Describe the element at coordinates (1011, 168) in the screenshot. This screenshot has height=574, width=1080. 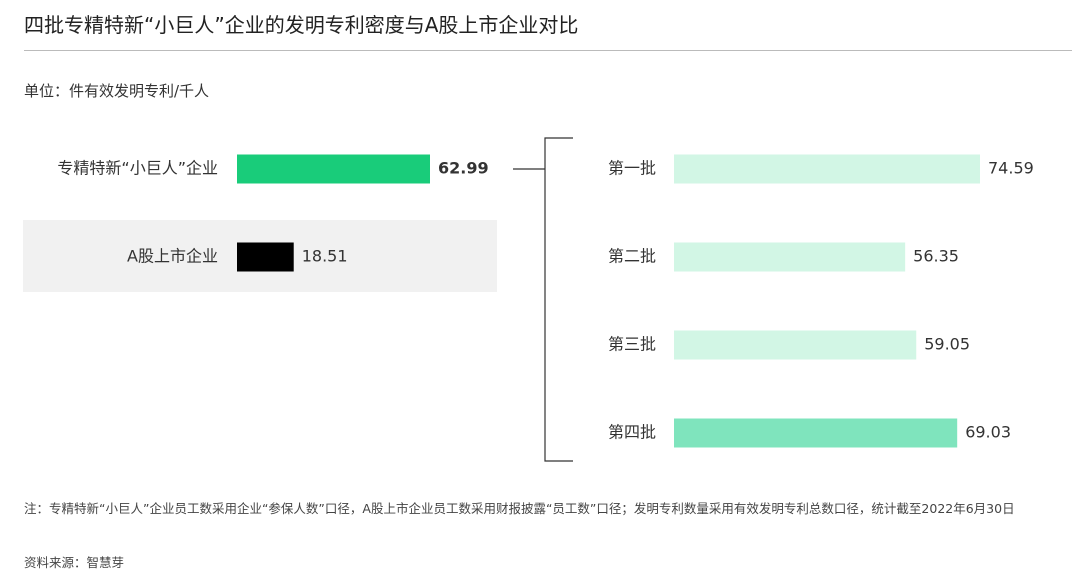
I see `value-label: 74.59` at that location.